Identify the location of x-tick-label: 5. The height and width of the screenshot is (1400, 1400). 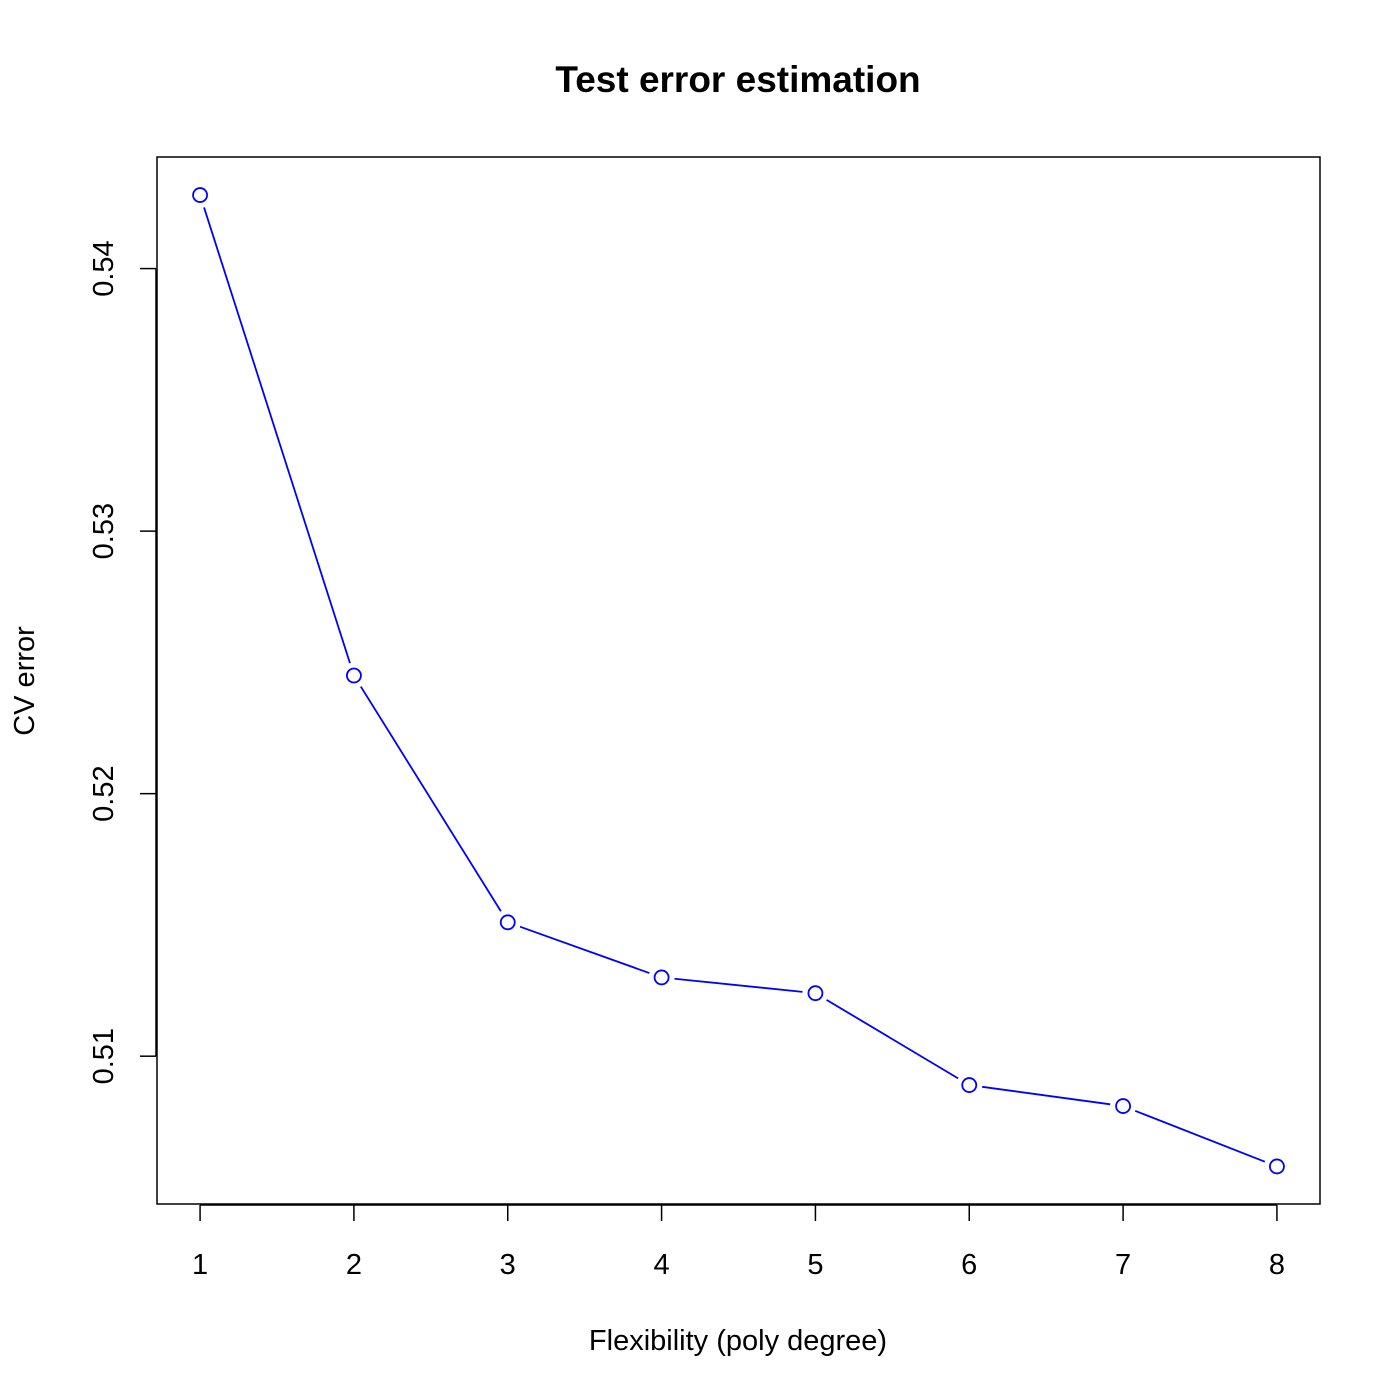
(815, 1265).